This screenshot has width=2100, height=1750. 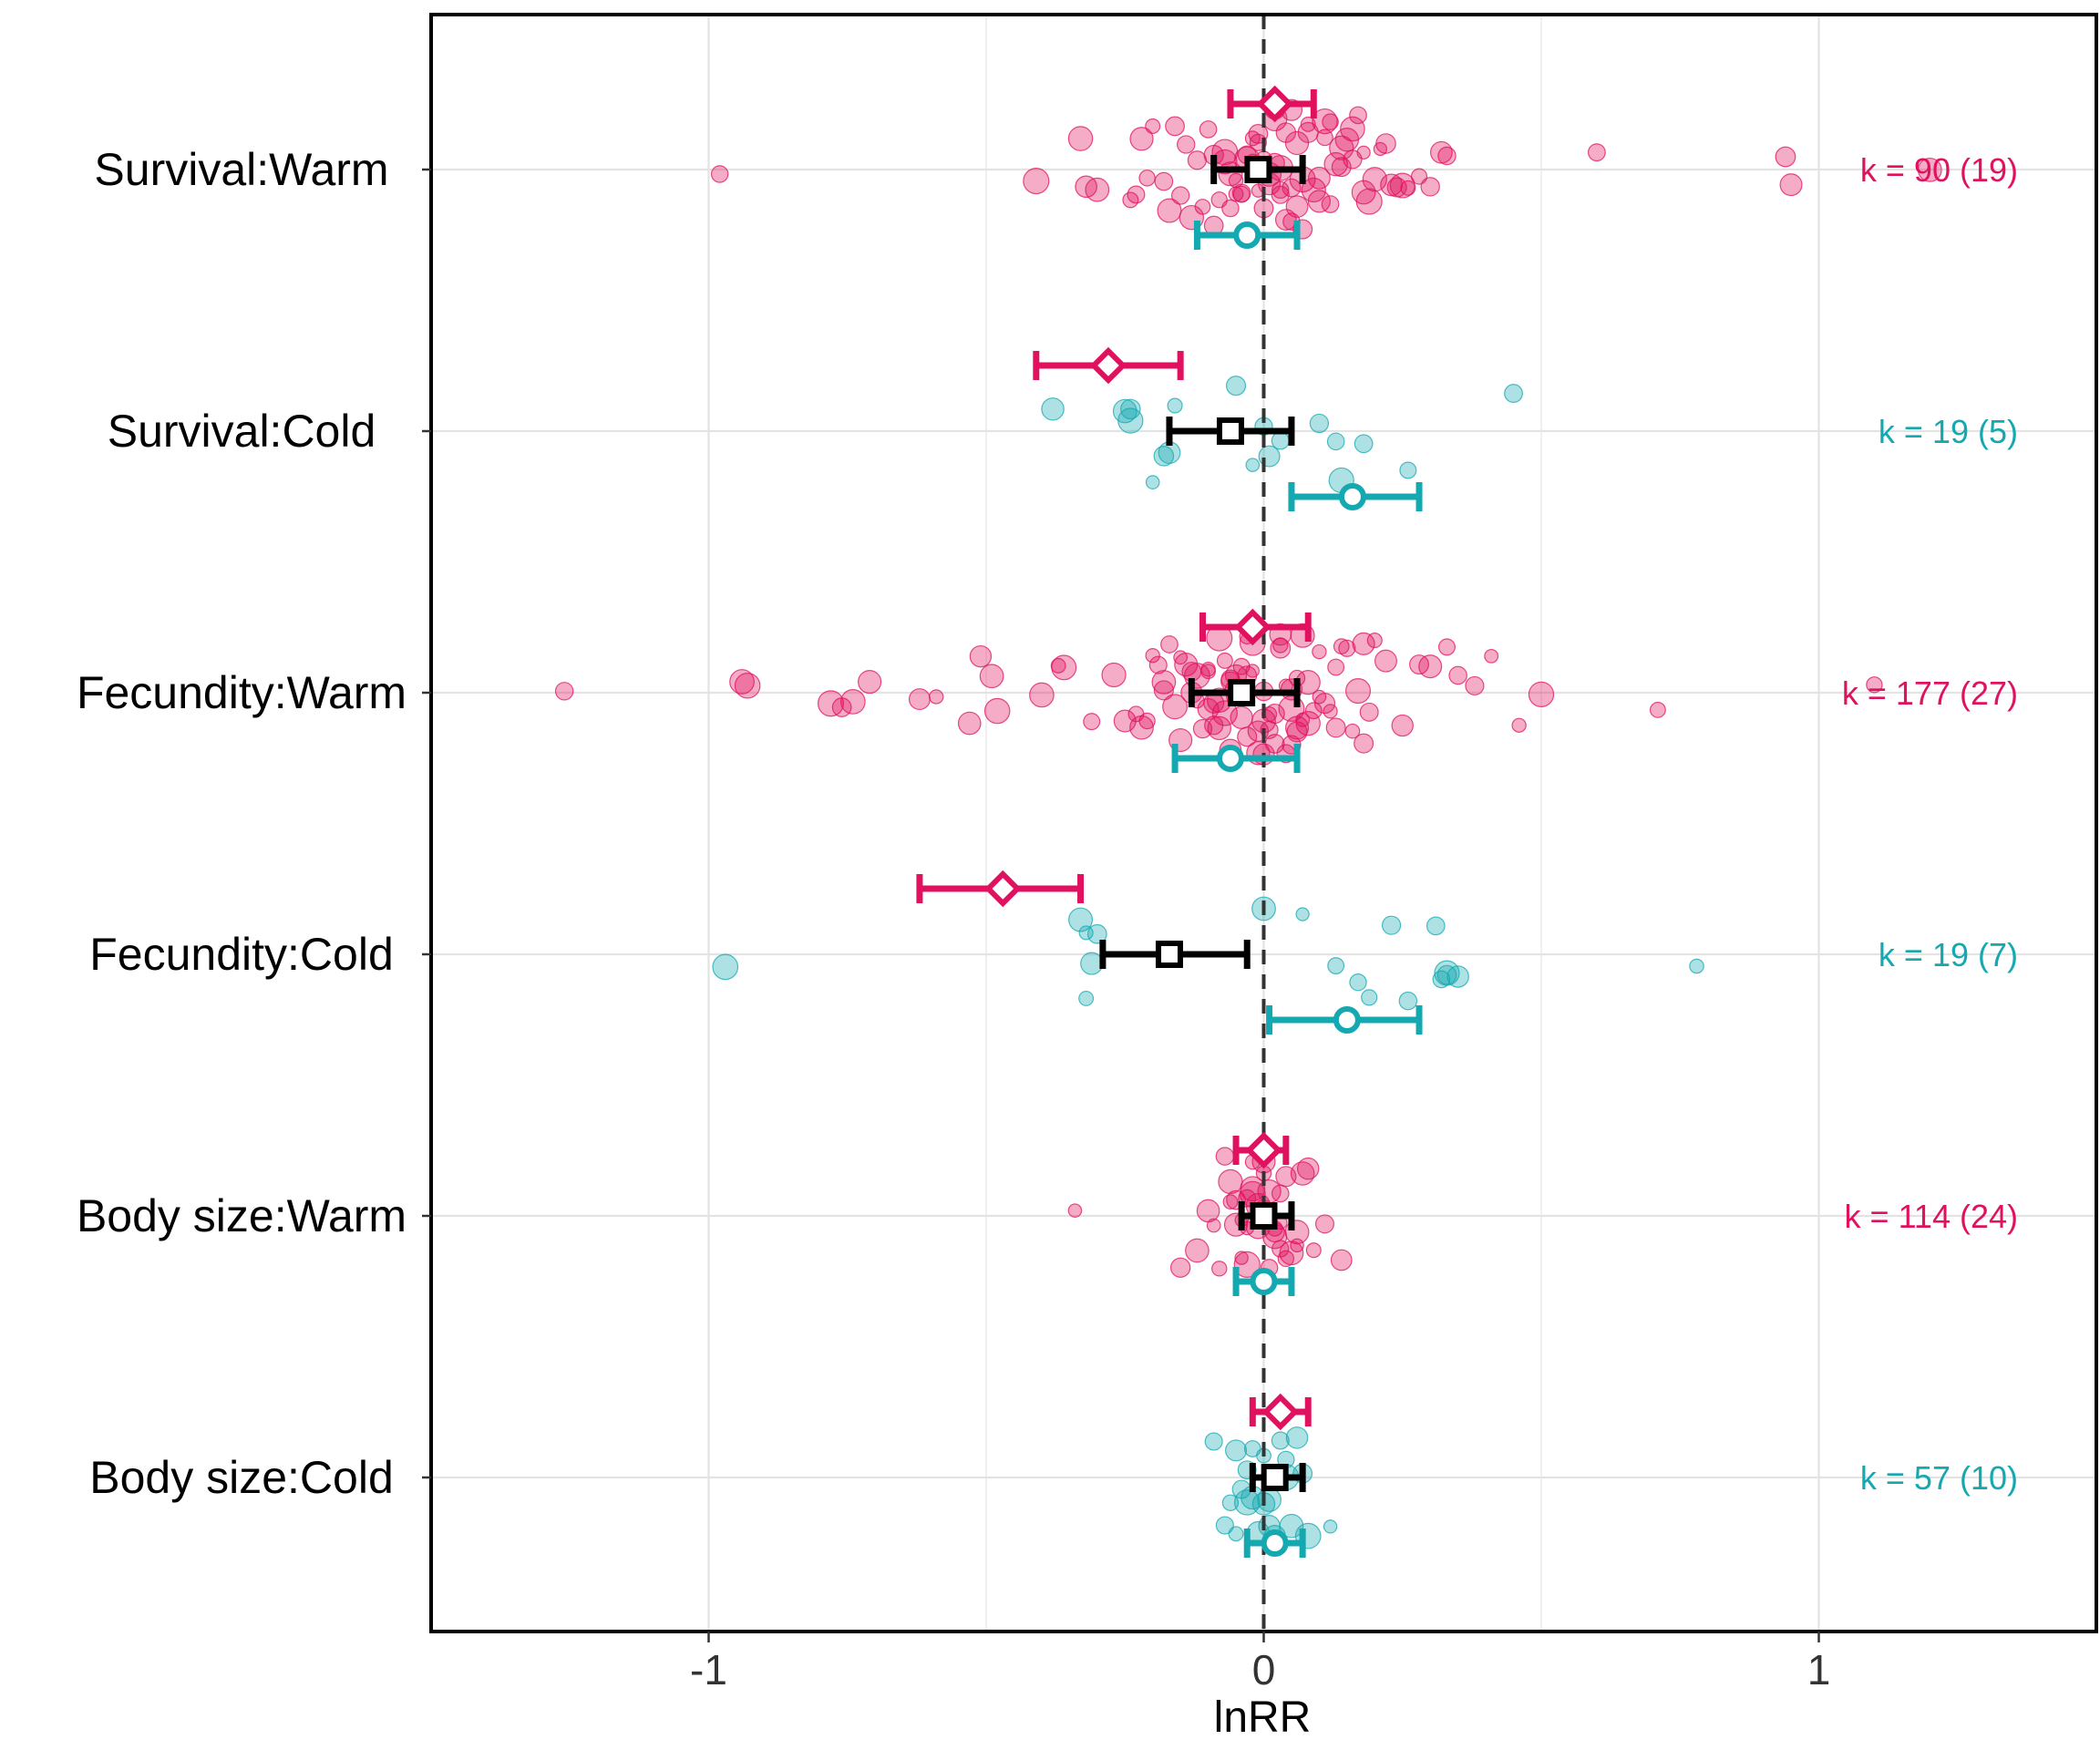 I want to click on k-count-label: k = 90 (19), so click(x=1939, y=170).